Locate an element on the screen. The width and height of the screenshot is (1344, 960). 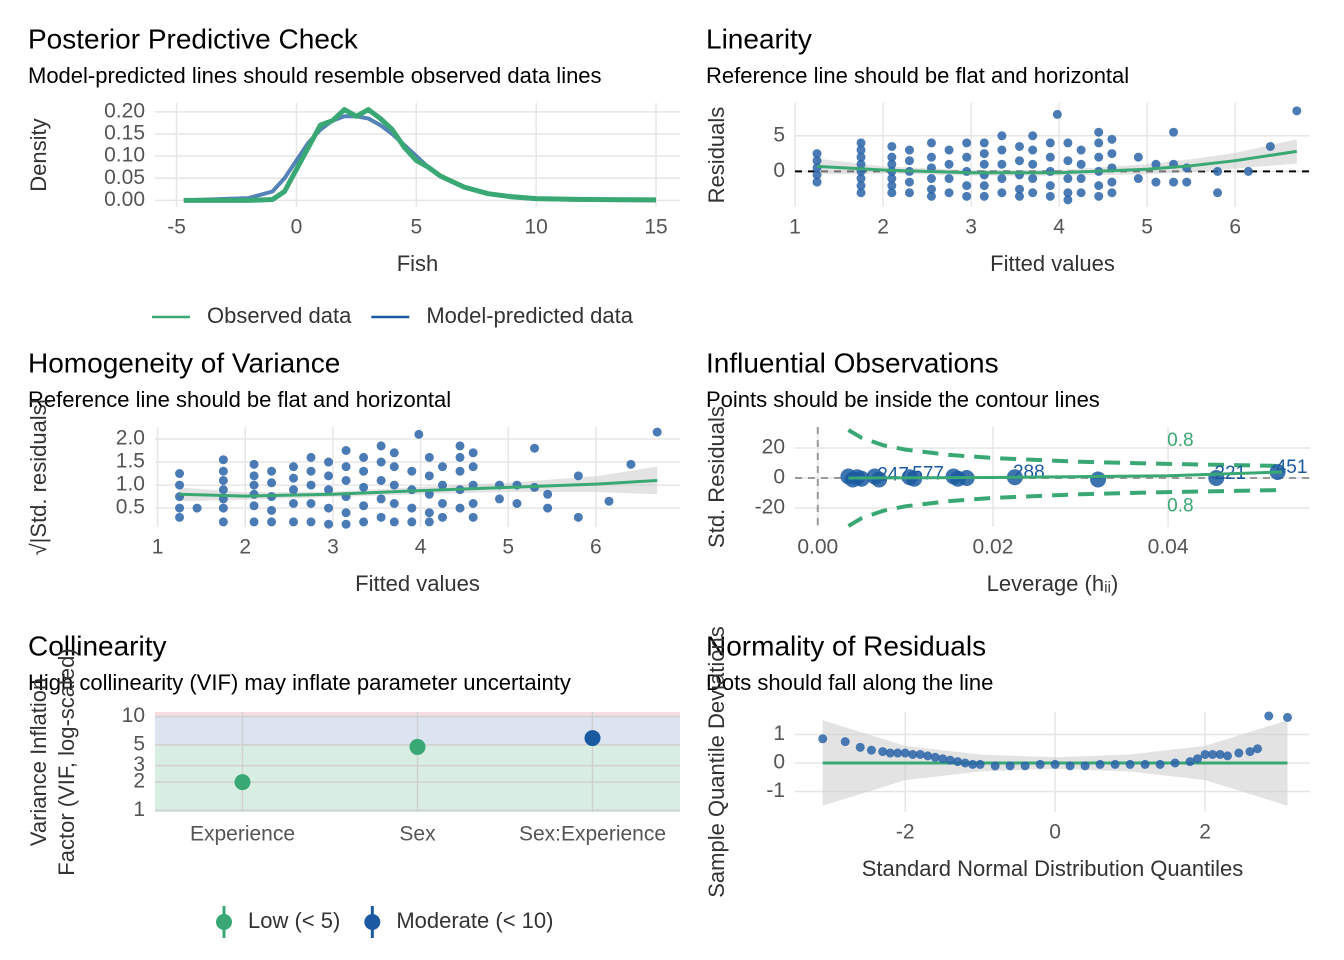
point-label: 577 is located at coordinates (928, 474).